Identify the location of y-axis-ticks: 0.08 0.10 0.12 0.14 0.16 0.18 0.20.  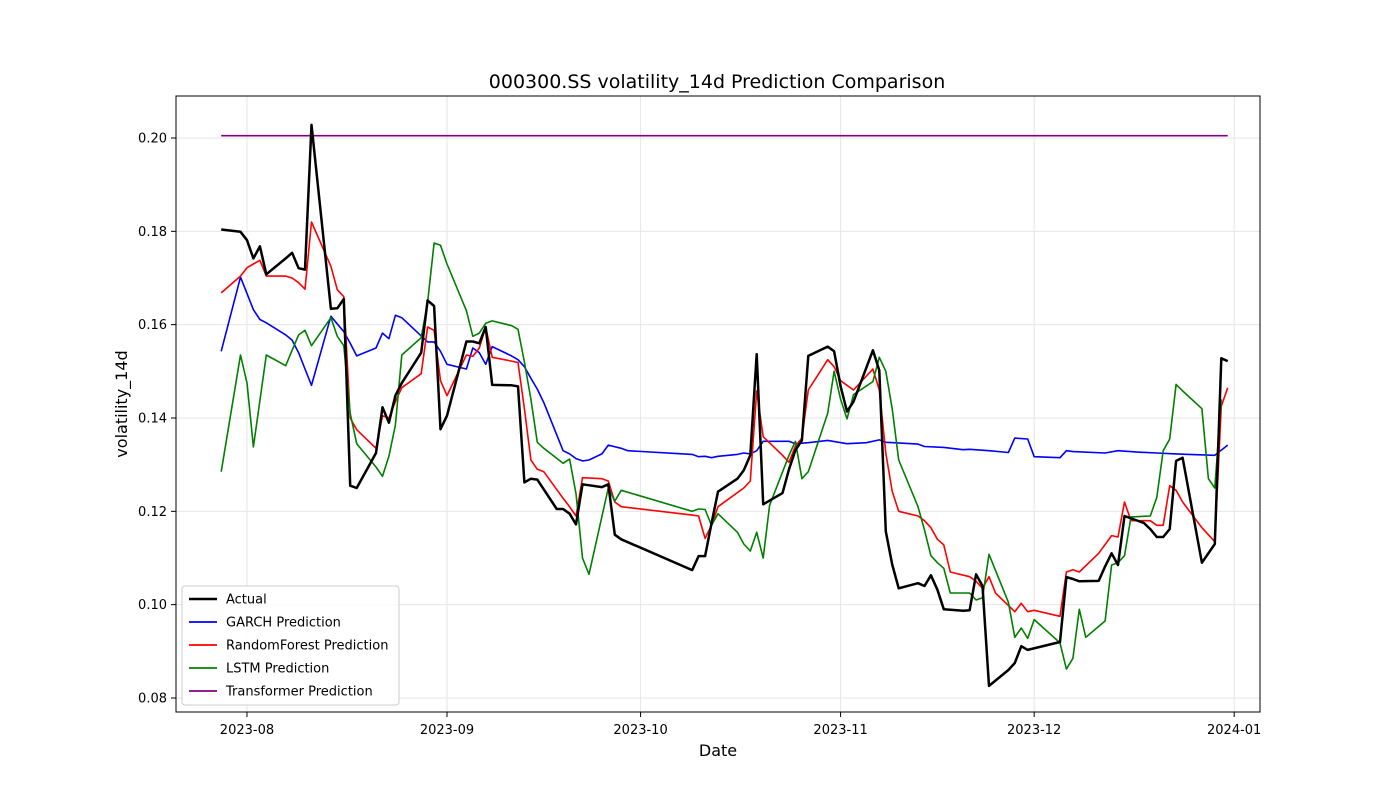
(157, 419).